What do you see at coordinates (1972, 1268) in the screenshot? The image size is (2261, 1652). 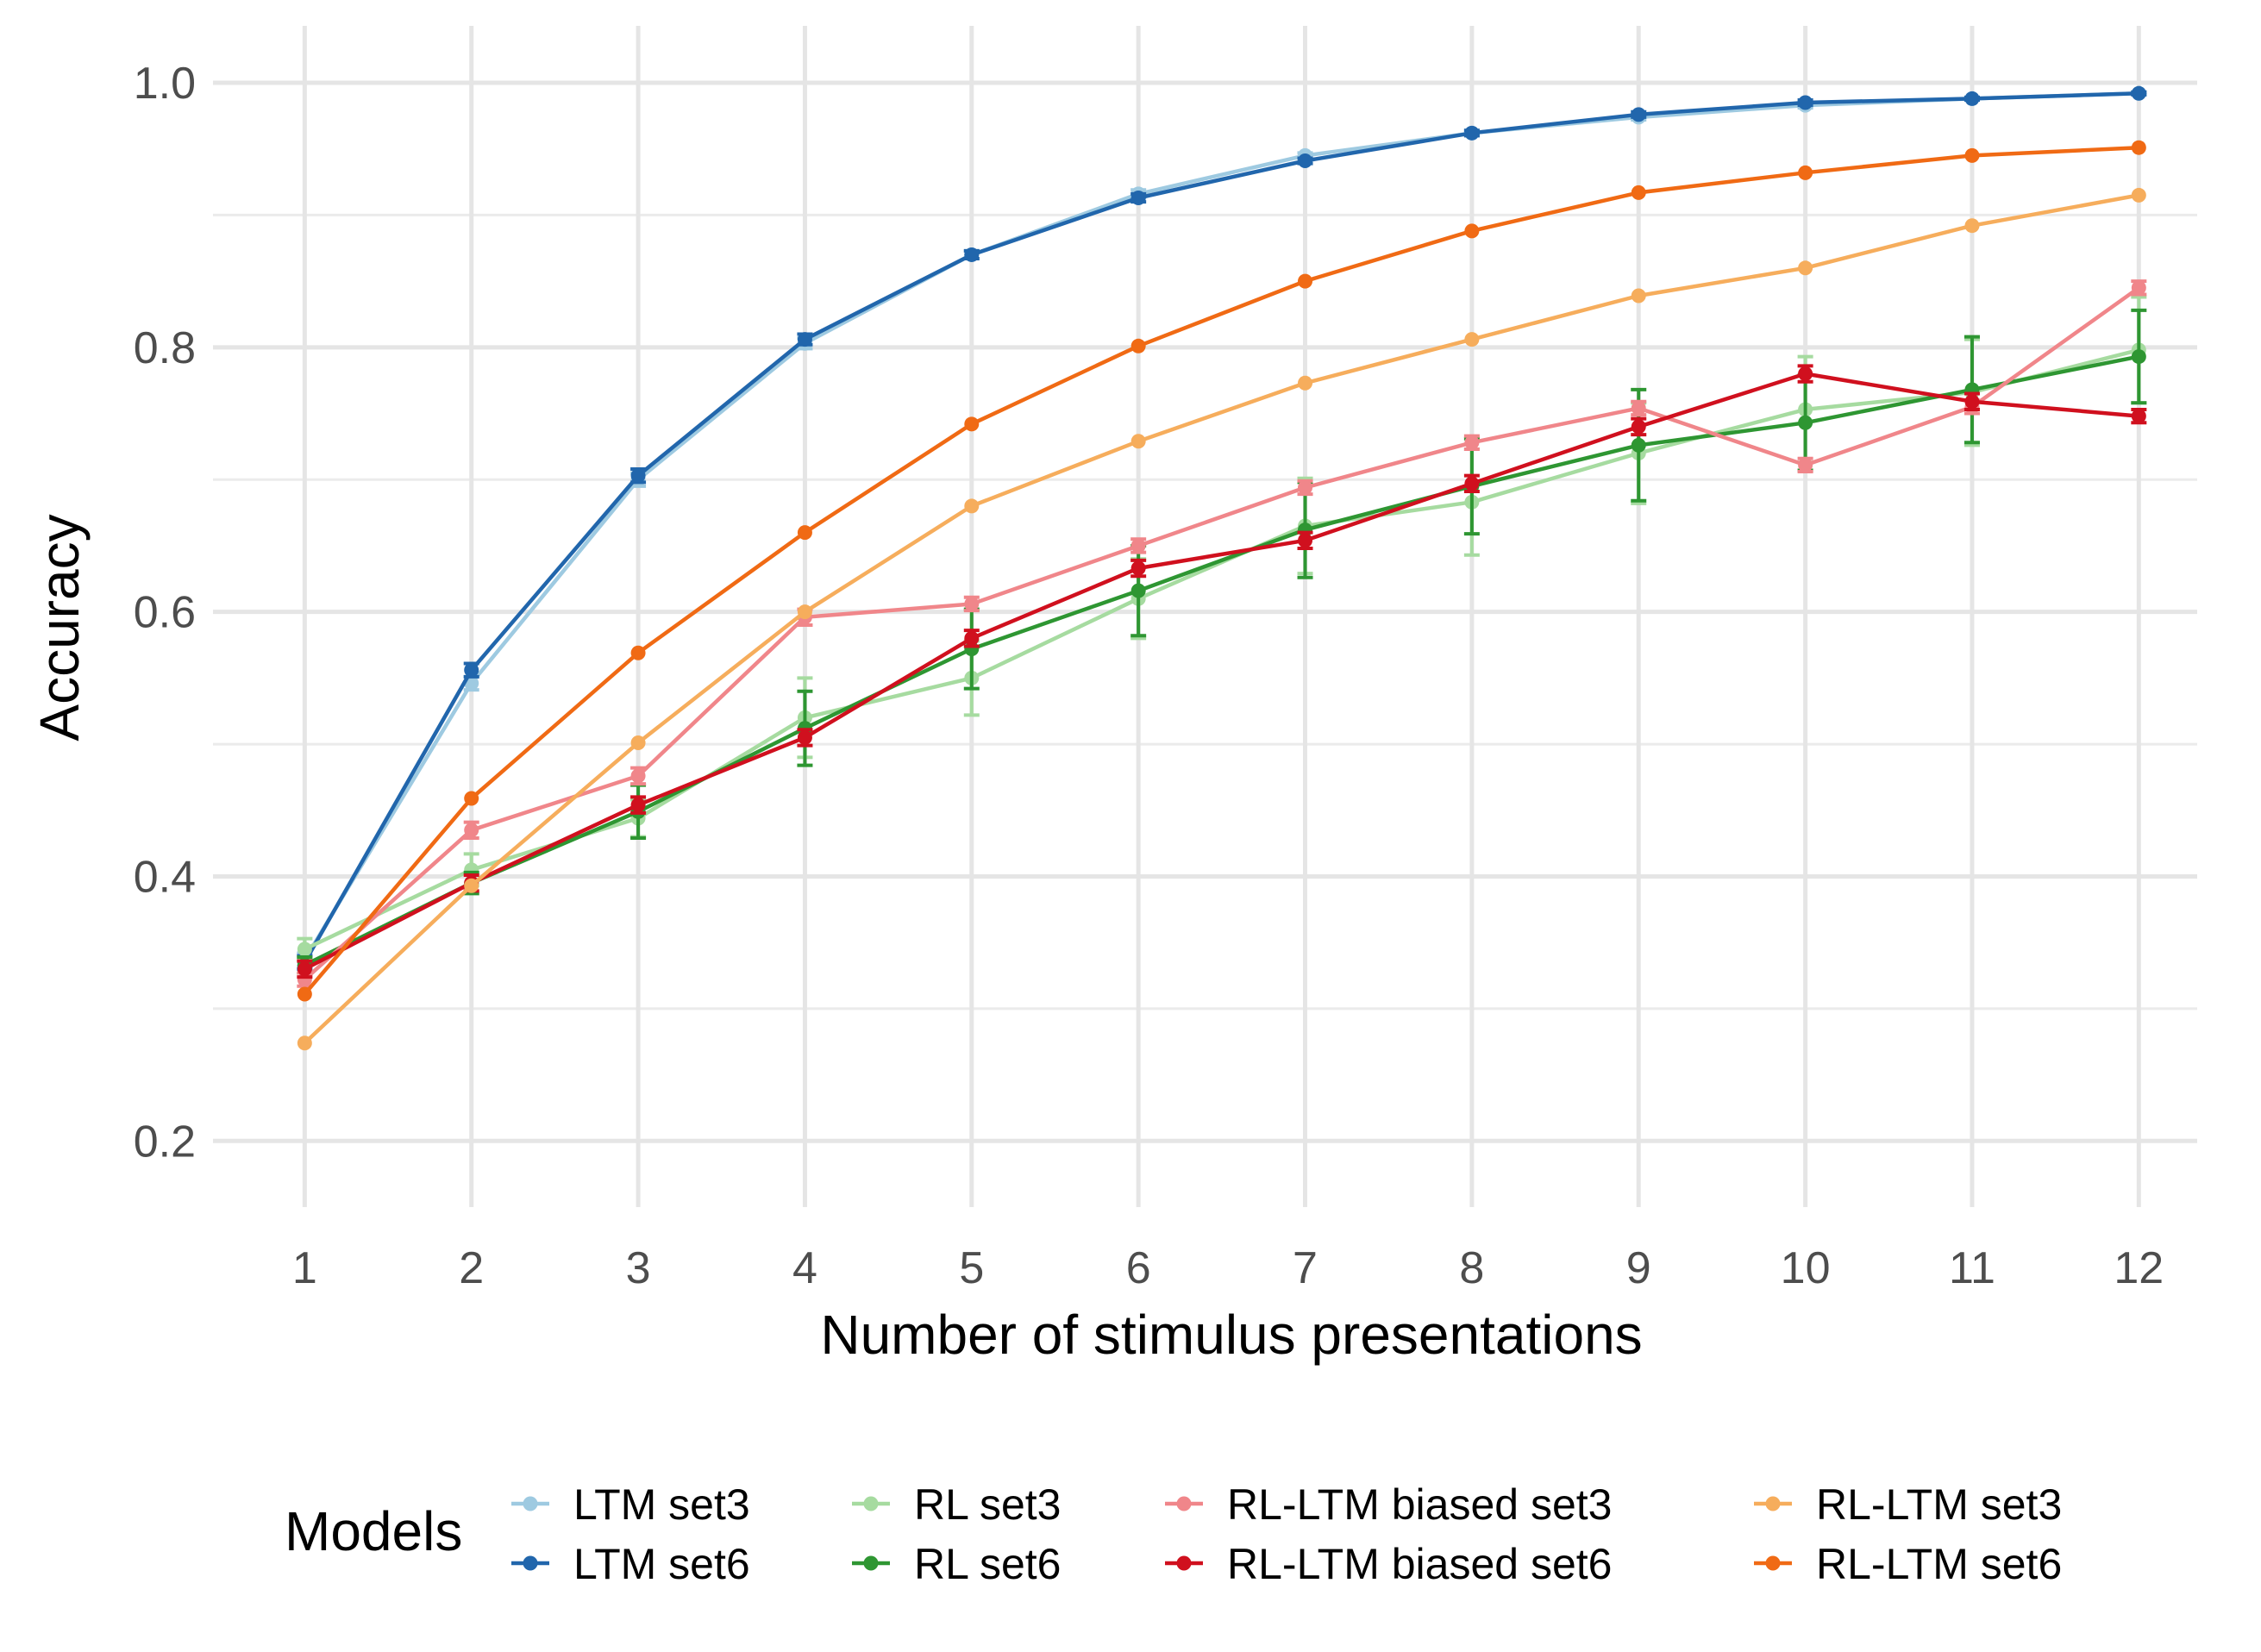 I see `x-tick-label: 11` at bounding box center [1972, 1268].